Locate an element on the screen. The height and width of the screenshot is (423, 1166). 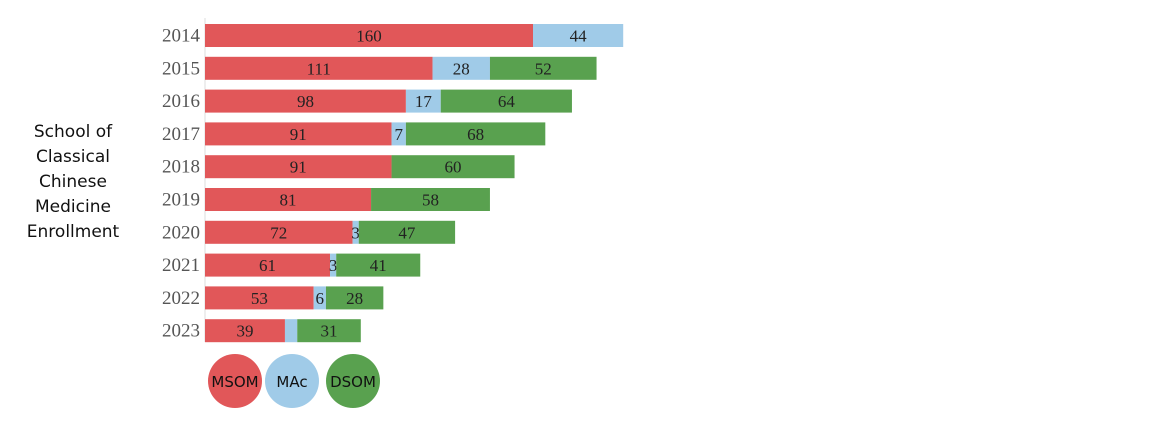
value-label-msom-2021: 61 is located at coordinates (267, 265).